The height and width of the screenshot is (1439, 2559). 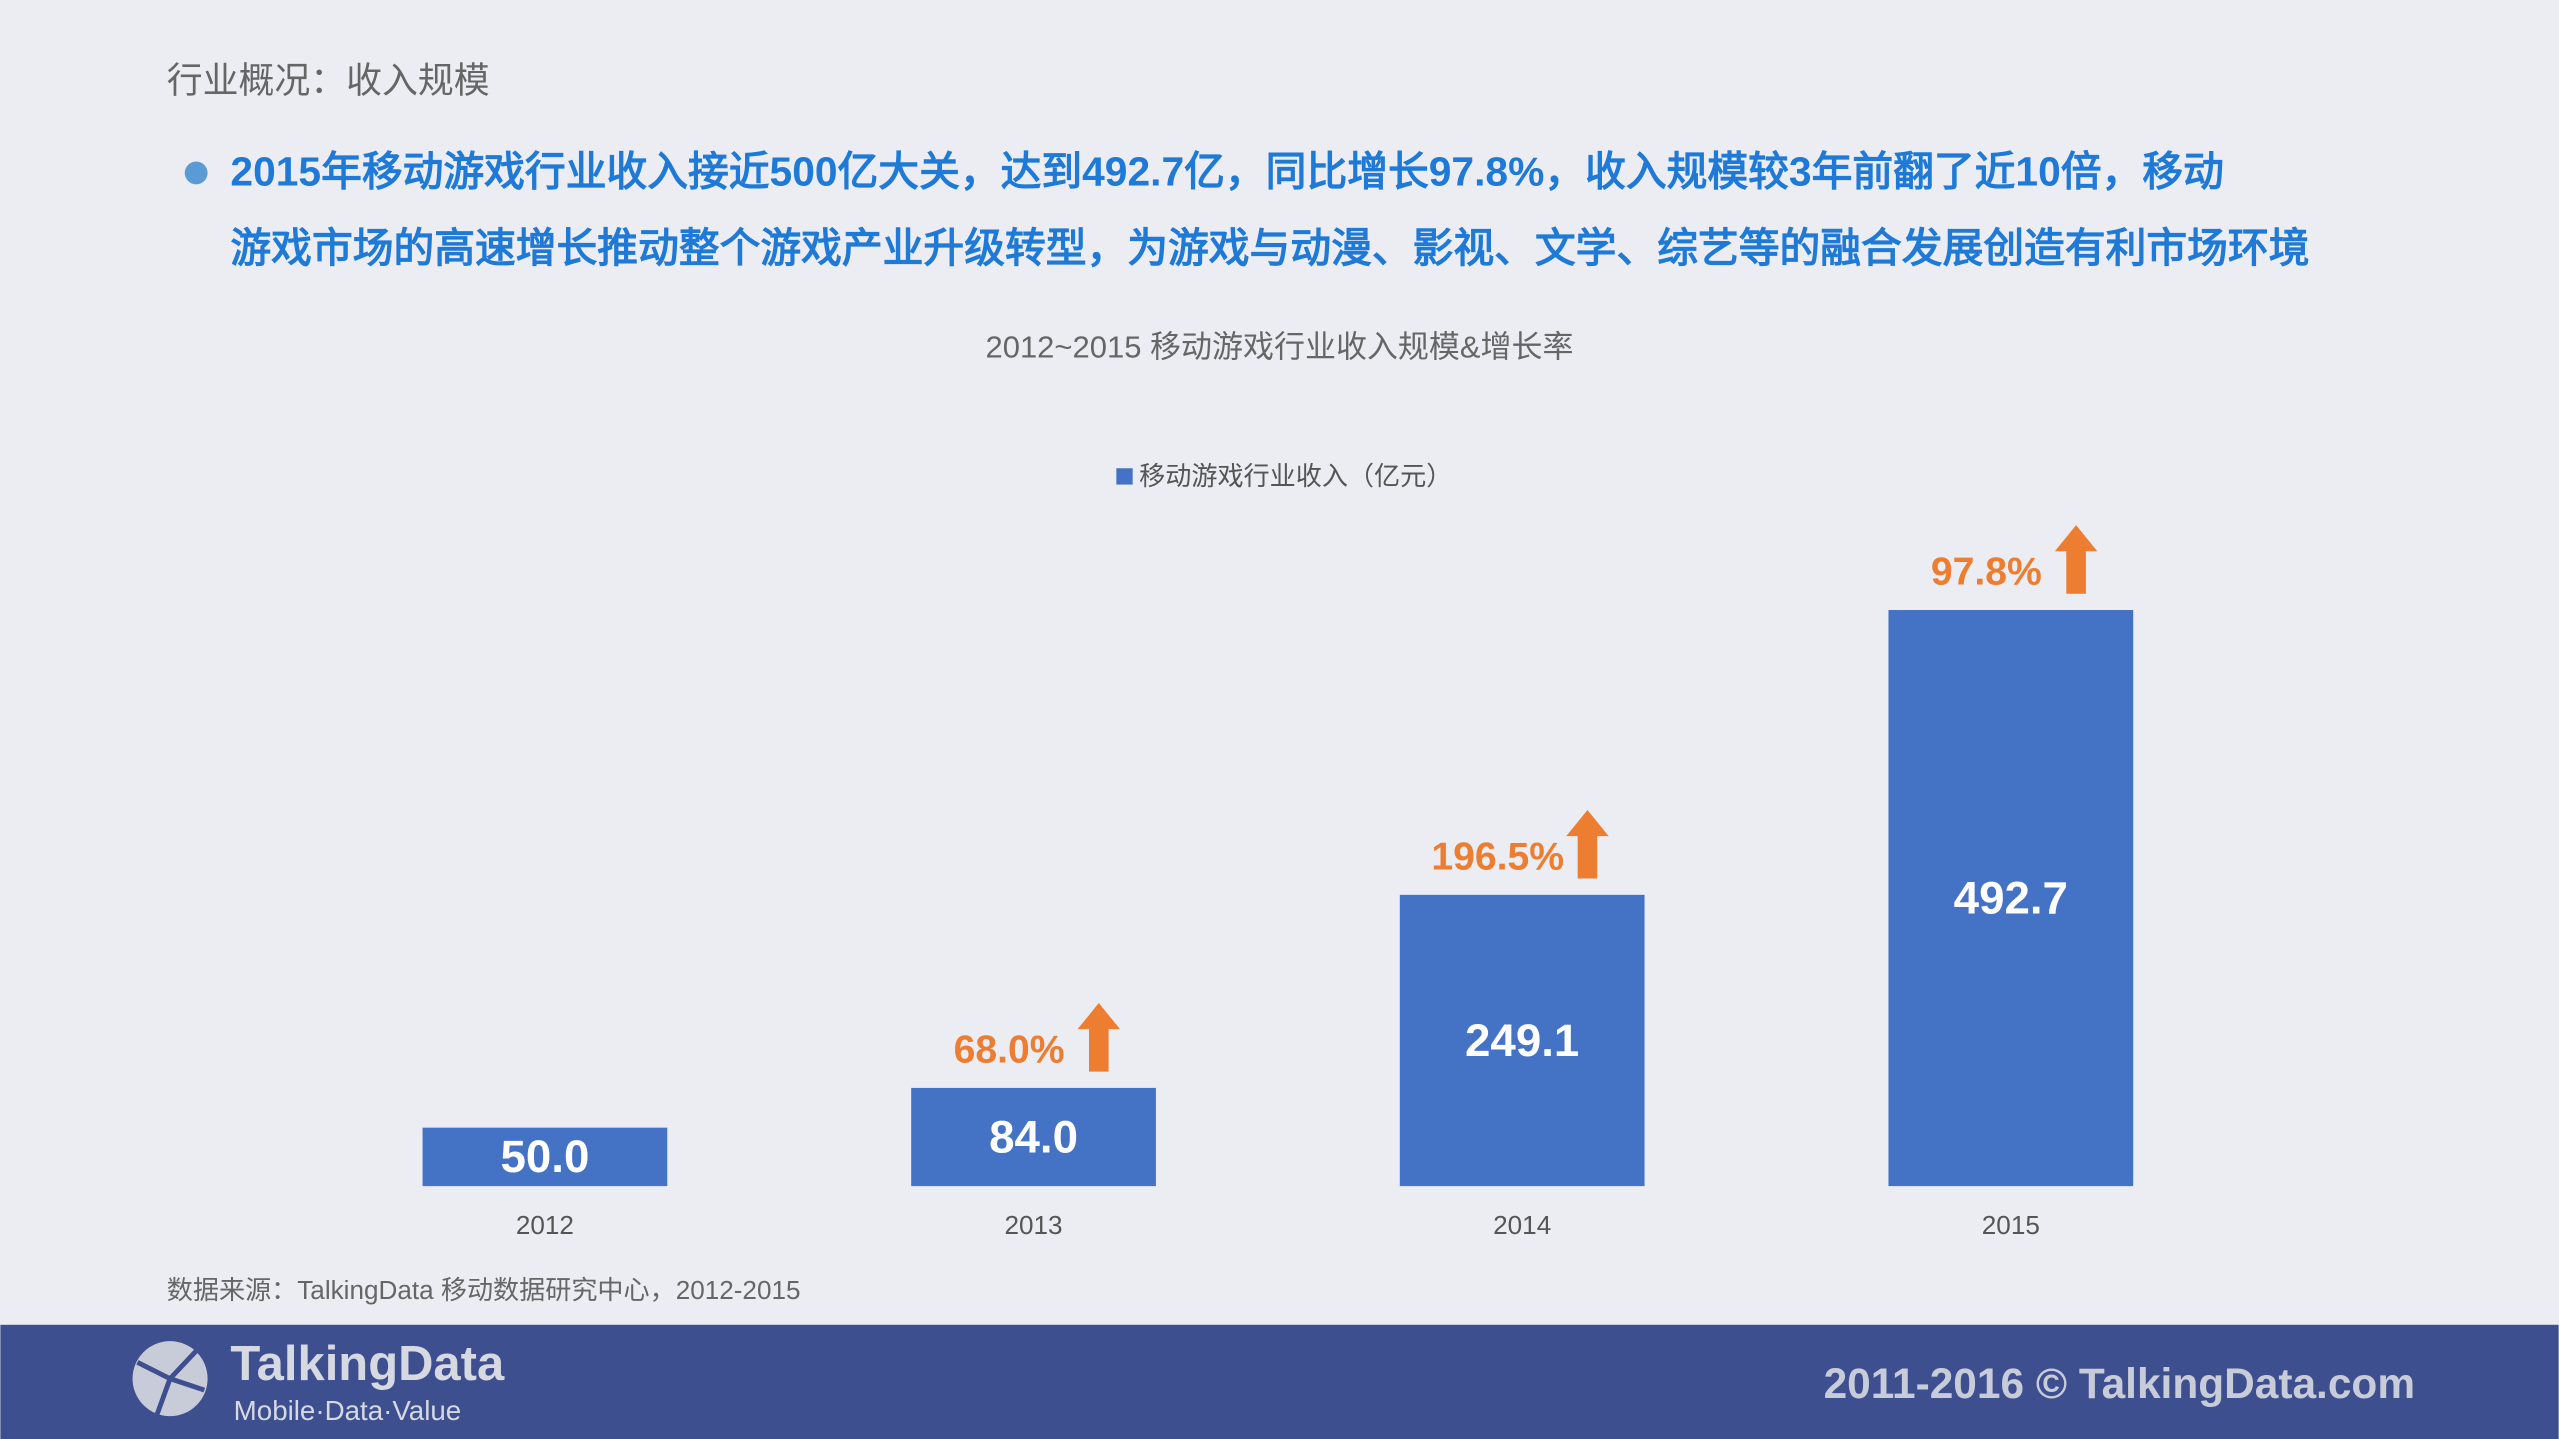 What do you see at coordinates (348, 1410) in the screenshot?
I see `logo-tagline: Mobile·Data·Value` at bounding box center [348, 1410].